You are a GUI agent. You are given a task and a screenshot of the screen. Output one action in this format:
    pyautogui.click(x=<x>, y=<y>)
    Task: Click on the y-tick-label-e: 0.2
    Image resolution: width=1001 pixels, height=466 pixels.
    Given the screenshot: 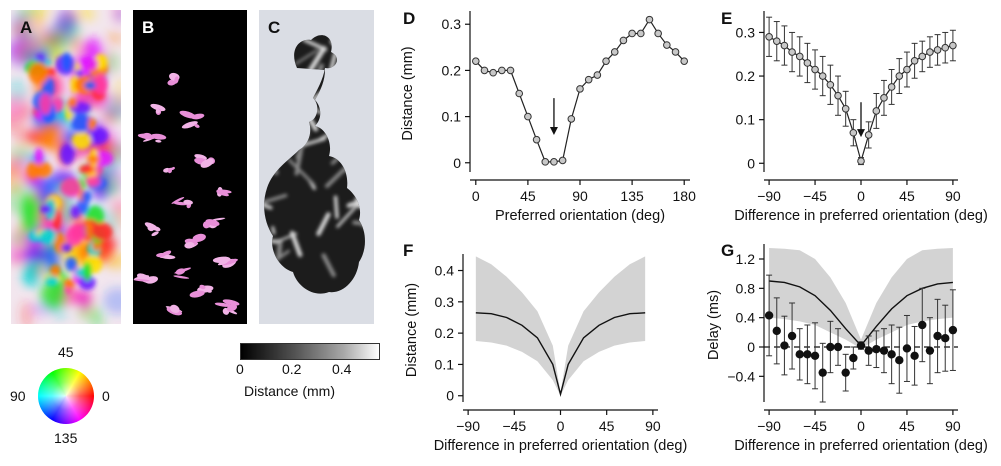 What is the action you would take?
    pyautogui.click(x=746, y=76)
    